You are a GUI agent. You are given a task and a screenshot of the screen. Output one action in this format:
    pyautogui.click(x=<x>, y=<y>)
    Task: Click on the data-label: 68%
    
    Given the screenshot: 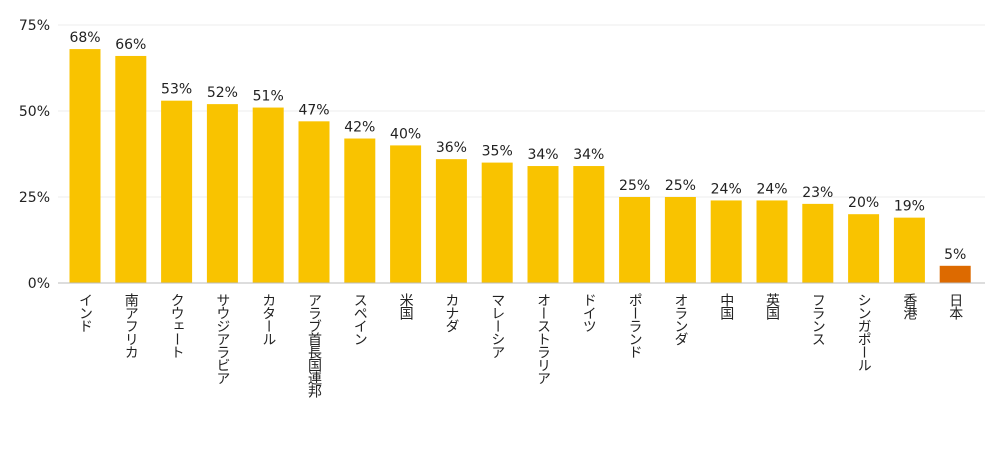 What is the action you would take?
    pyautogui.click(x=84, y=38)
    